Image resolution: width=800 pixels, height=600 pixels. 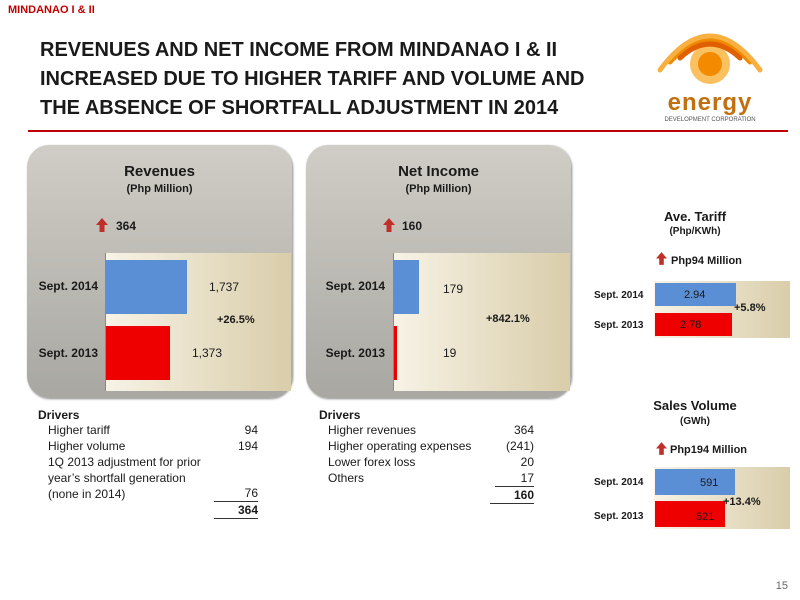 What do you see at coordinates (68, 286) in the screenshot?
I see `revenues-cat-2014: Sept. 2014` at bounding box center [68, 286].